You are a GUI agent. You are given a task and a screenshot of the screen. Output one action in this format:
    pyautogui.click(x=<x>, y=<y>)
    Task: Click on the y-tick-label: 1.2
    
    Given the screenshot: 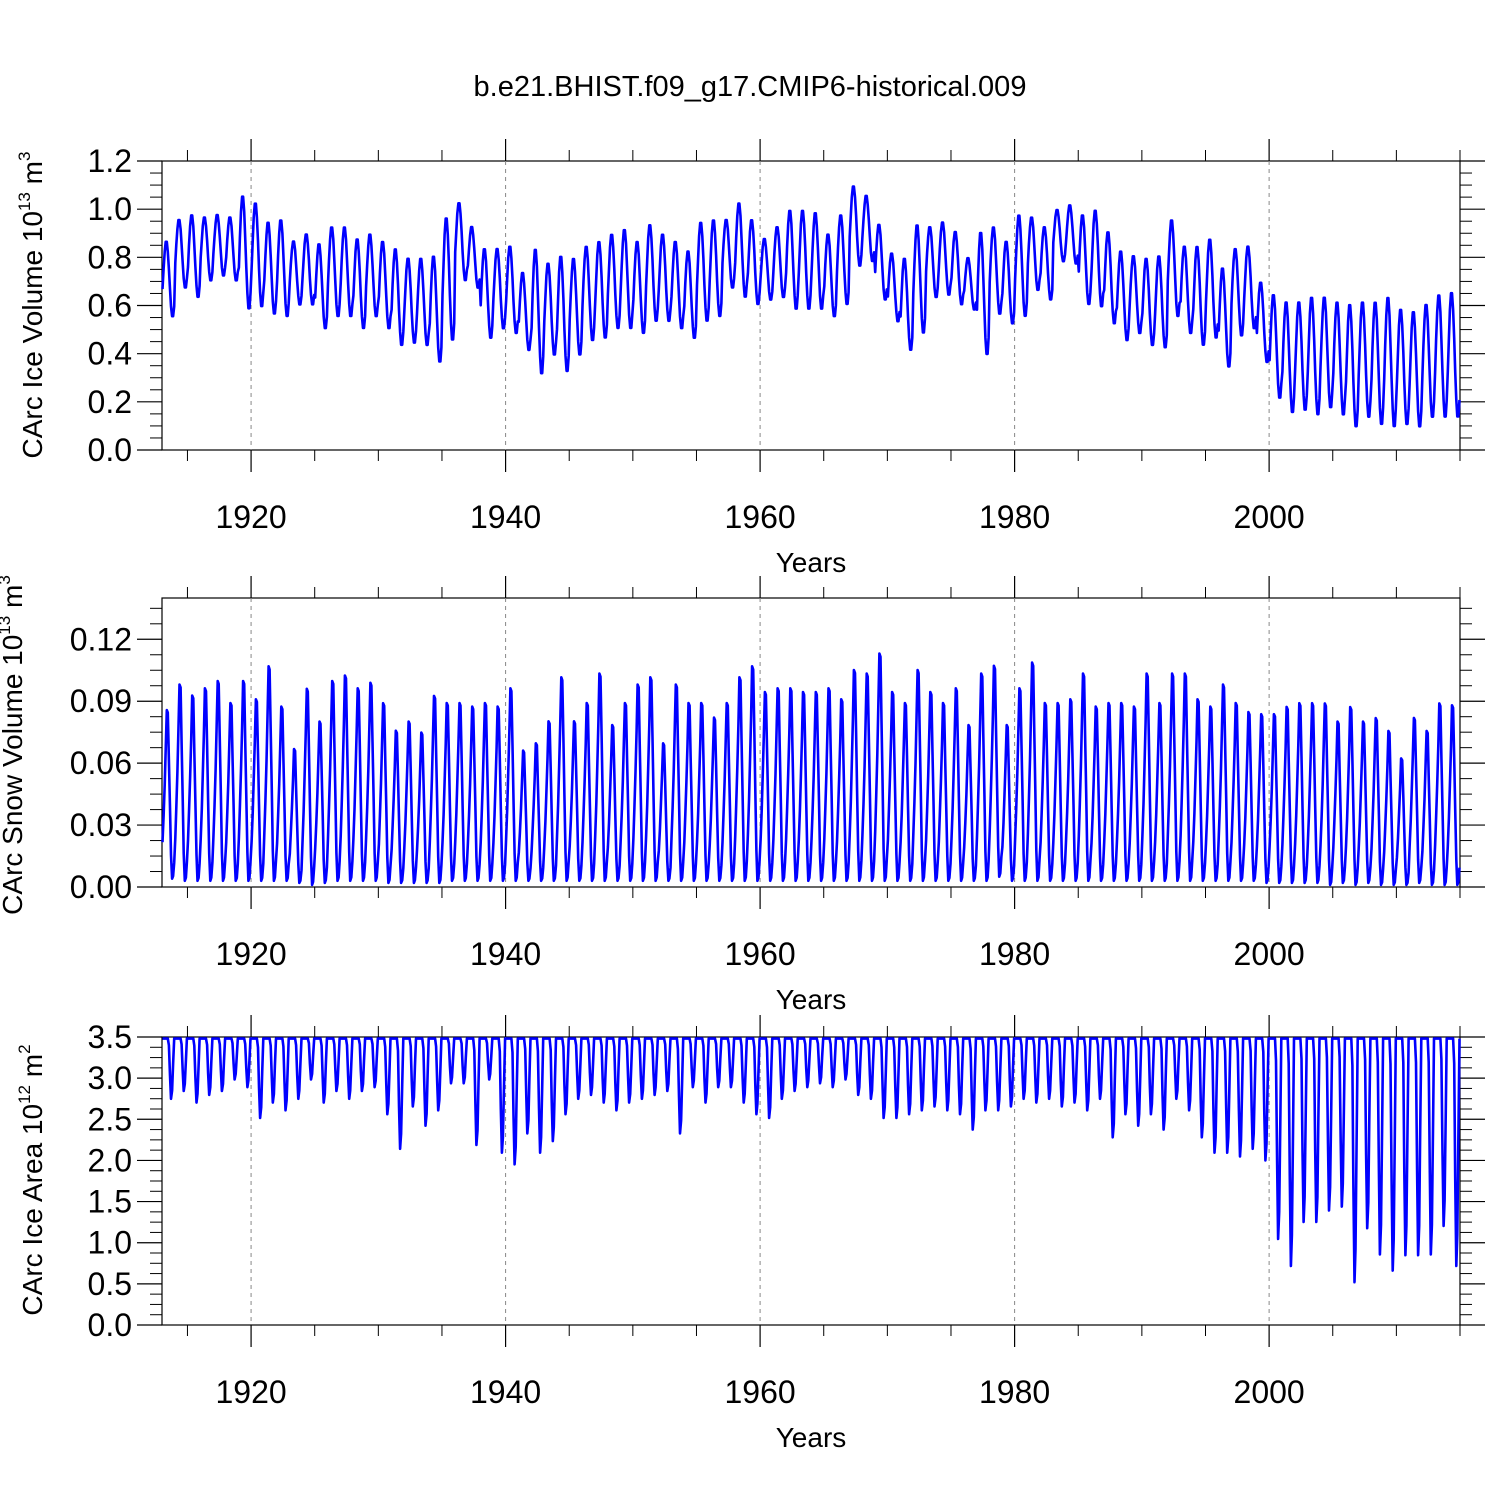 What is the action you would take?
    pyautogui.click(x=110, y=161)
    